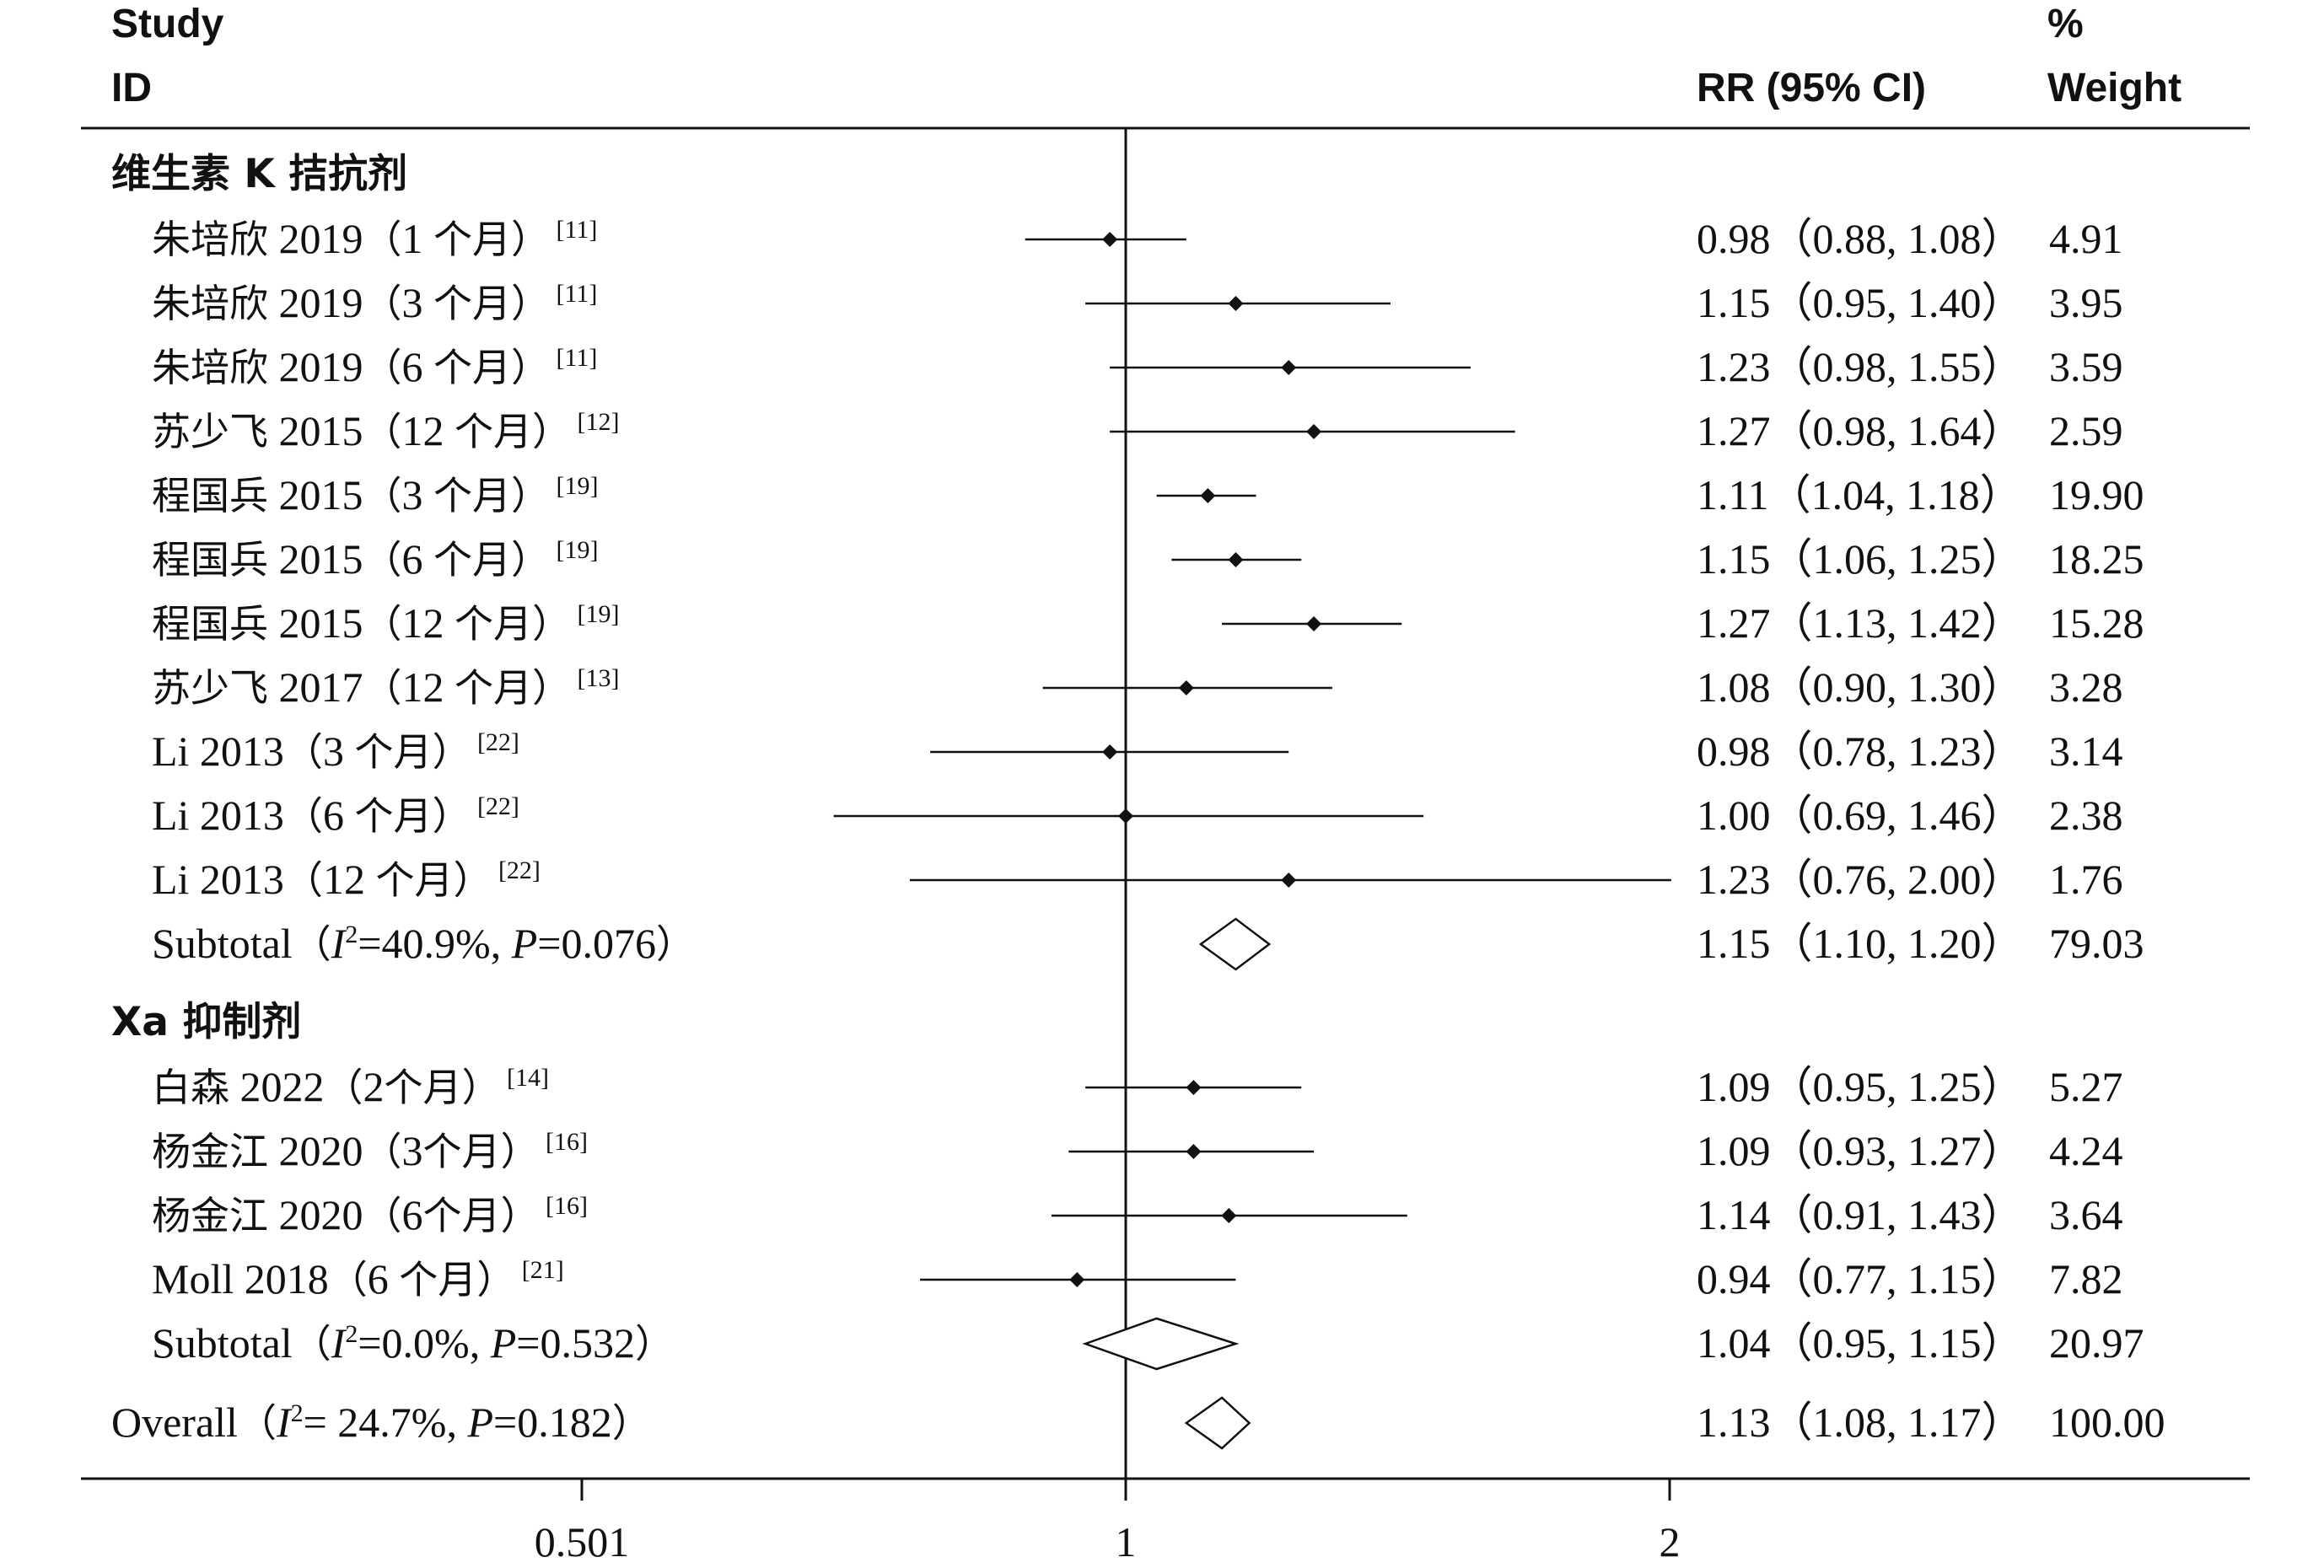 The width and height of the screenshot is (2324, 1568). I want to click on weight-value: 4.24, so click(2086, 1150).